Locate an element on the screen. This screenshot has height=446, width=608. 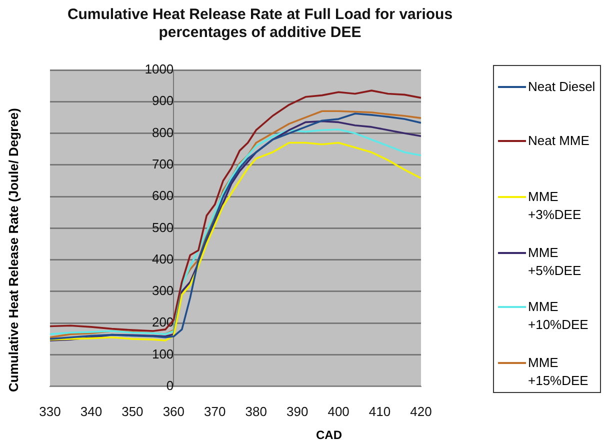
x-tick-label: 340 is located at coordinates (91, 411).